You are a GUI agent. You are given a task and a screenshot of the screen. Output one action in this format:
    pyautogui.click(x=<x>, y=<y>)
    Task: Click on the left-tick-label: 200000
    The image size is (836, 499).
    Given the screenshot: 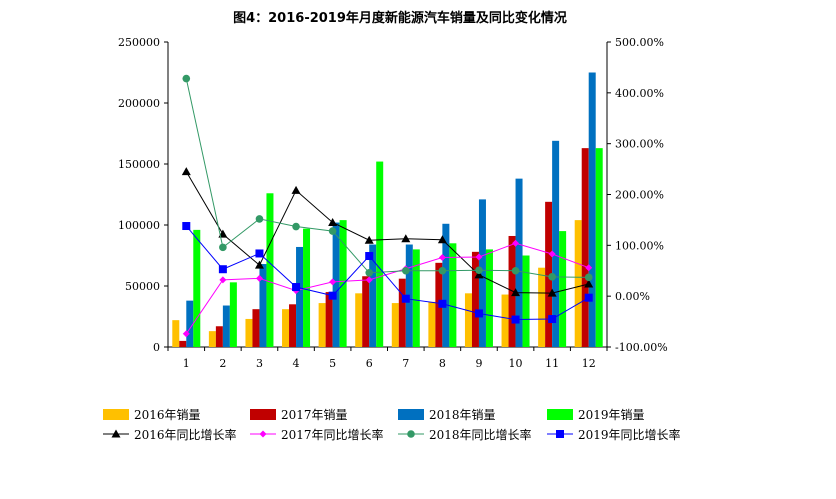 What is the action you would take?
    pyautogui.click(x=139, y=103)
    